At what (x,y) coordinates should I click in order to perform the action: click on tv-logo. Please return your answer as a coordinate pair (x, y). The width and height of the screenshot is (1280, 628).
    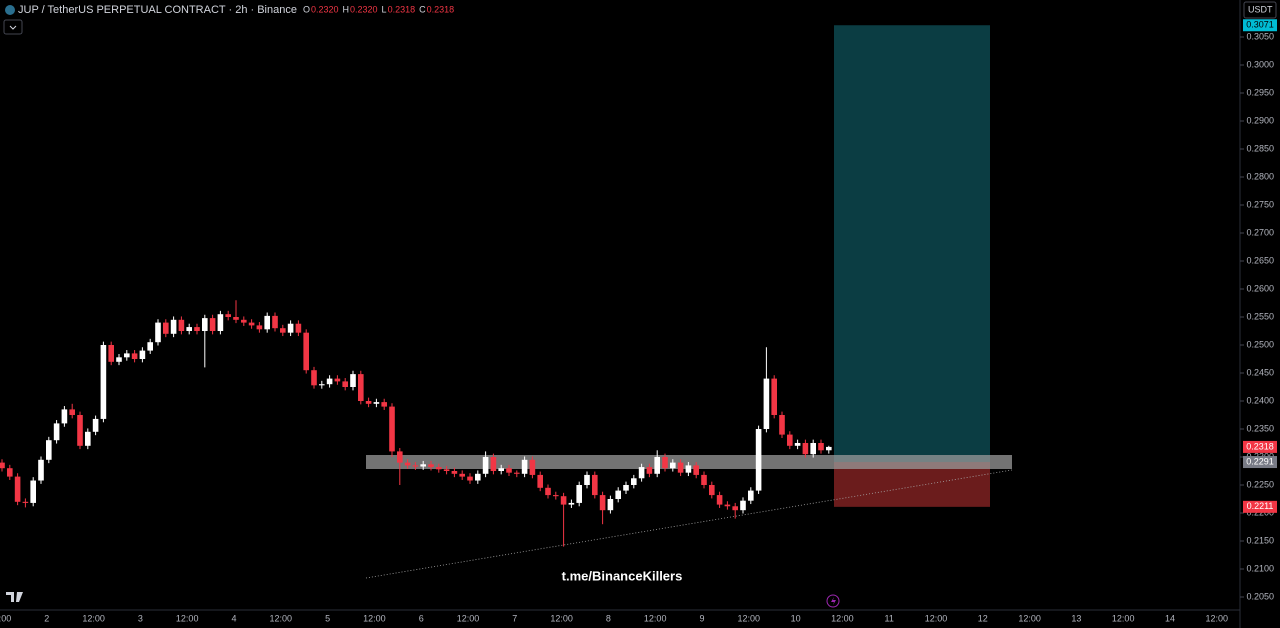
    Looking at the image, I should click on (14, 597).